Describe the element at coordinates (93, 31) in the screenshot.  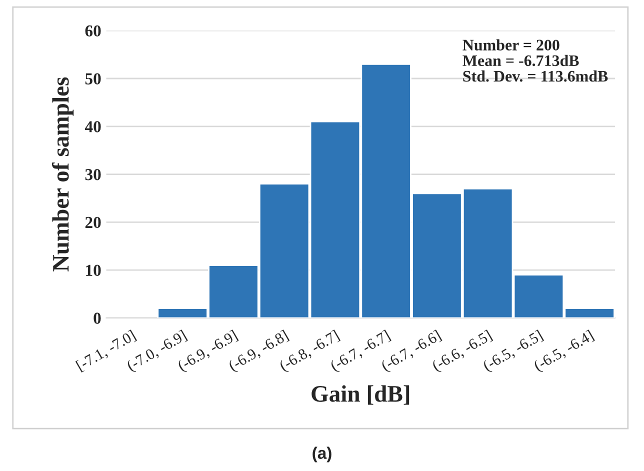
I see `y-tick-label: 60` at that location.